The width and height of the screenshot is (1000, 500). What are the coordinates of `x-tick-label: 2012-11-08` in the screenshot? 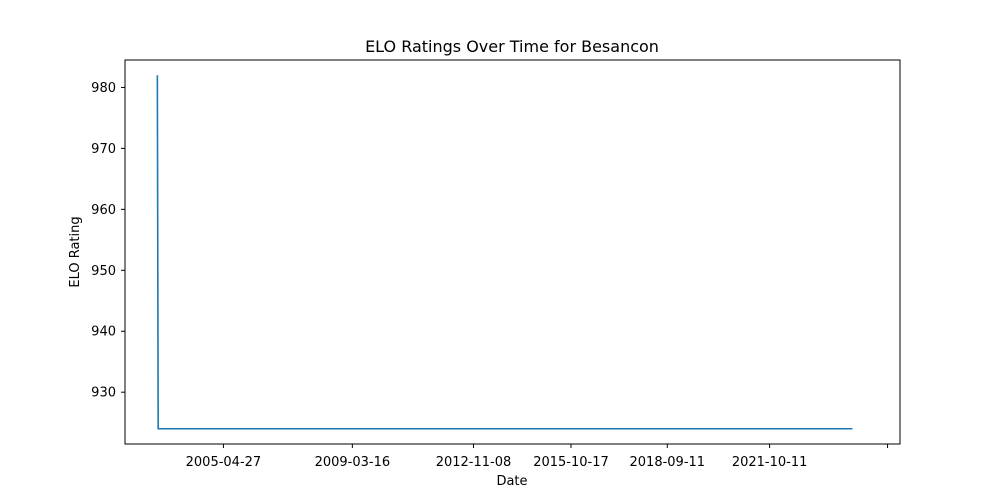 It's located at (474, 462).